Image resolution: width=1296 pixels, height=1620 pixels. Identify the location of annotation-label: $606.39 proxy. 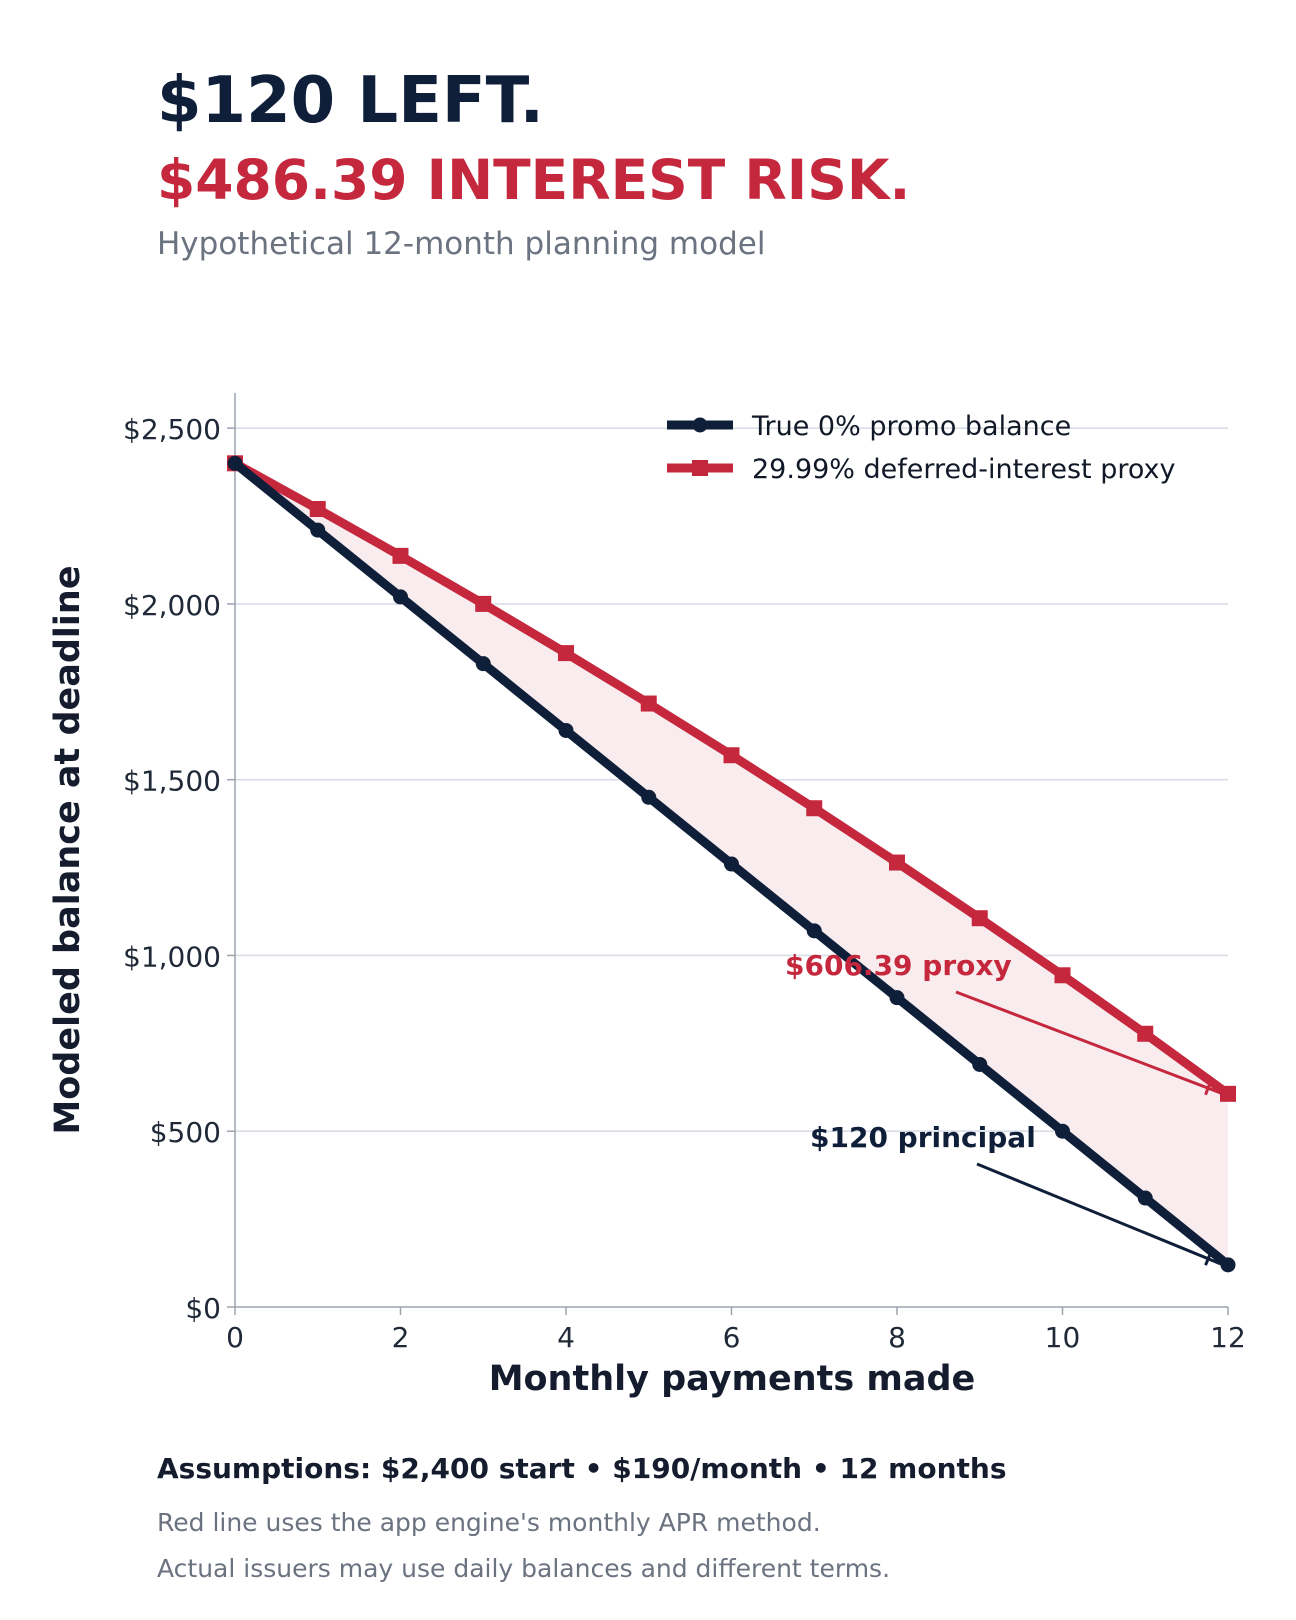
(898, 965).